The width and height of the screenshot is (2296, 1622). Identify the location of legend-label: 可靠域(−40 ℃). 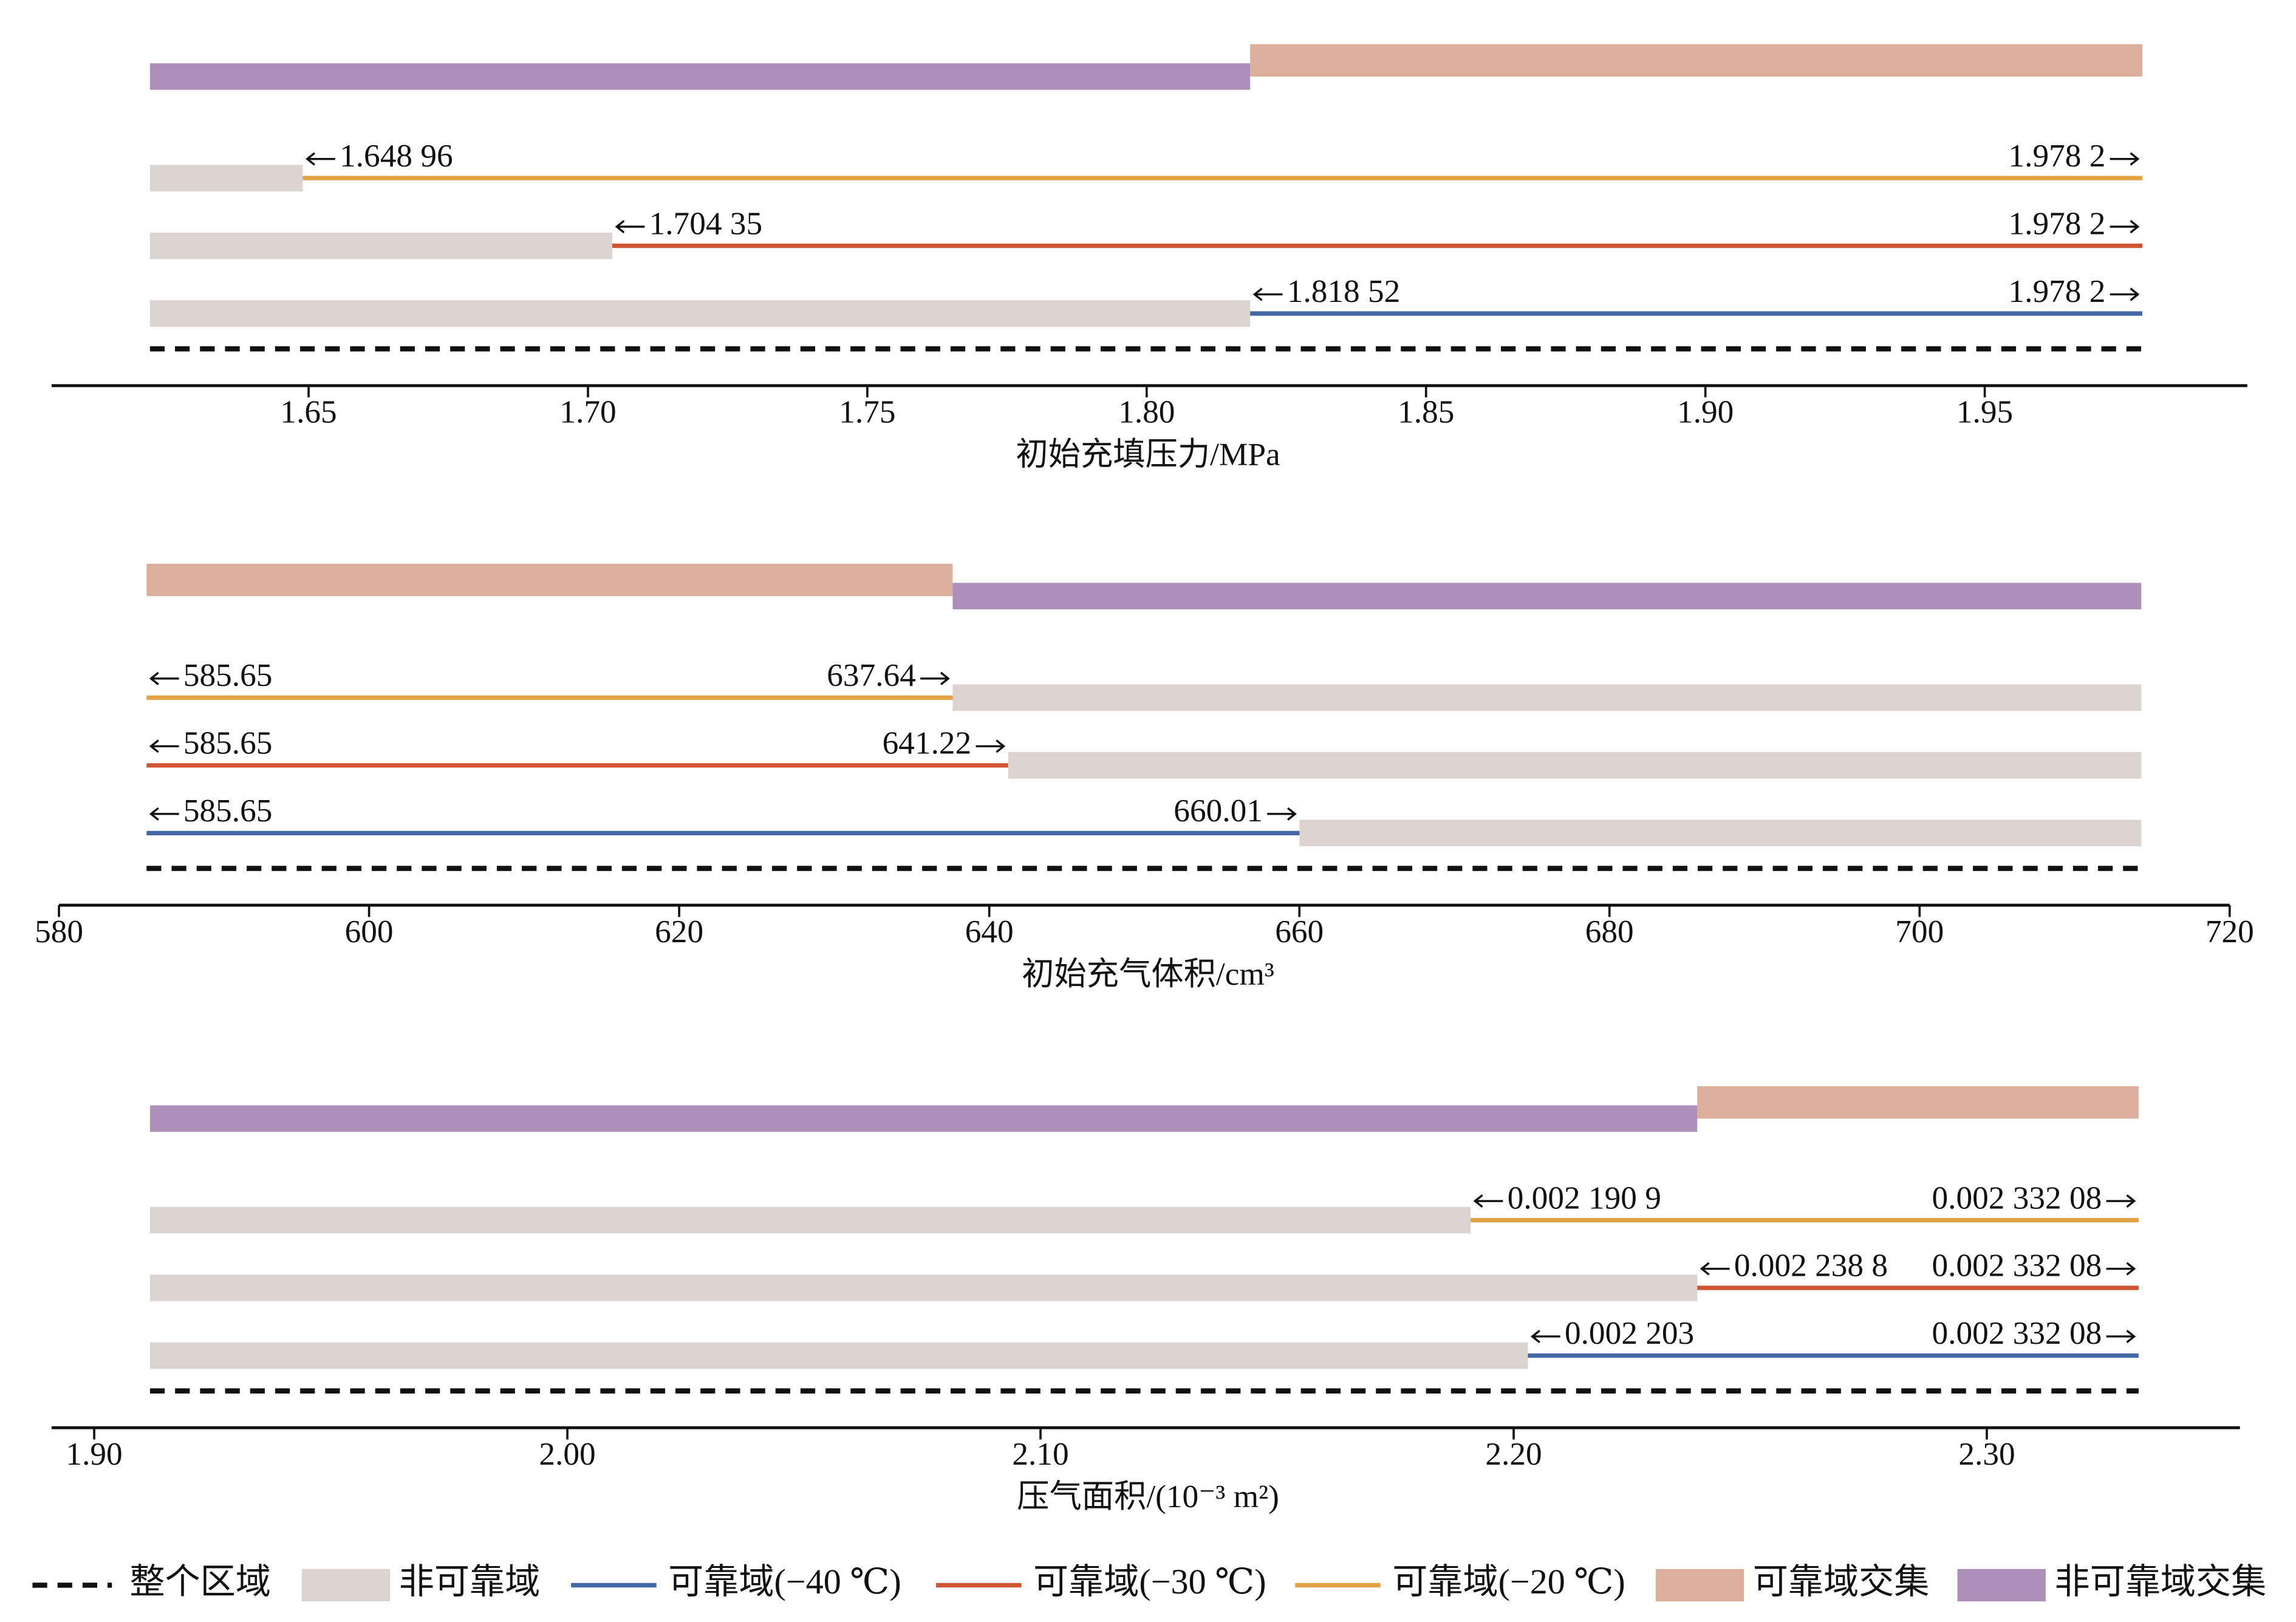
(784, 1581).